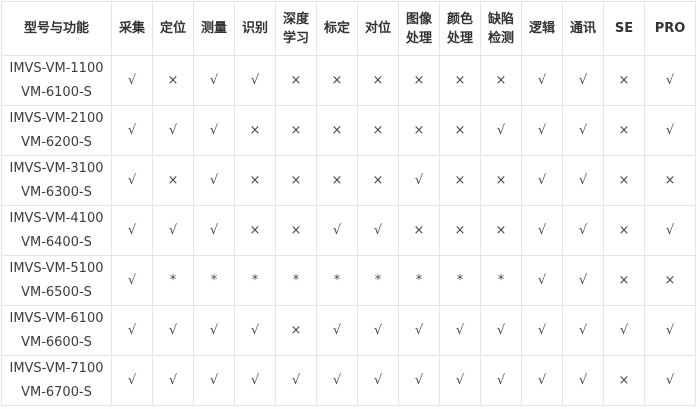  I want to click on table-row: IMVS-VM-7100 VM-6700-S √ √ √ √ √ √ √ √ √ √ √ √ × √, so click(348, 380).